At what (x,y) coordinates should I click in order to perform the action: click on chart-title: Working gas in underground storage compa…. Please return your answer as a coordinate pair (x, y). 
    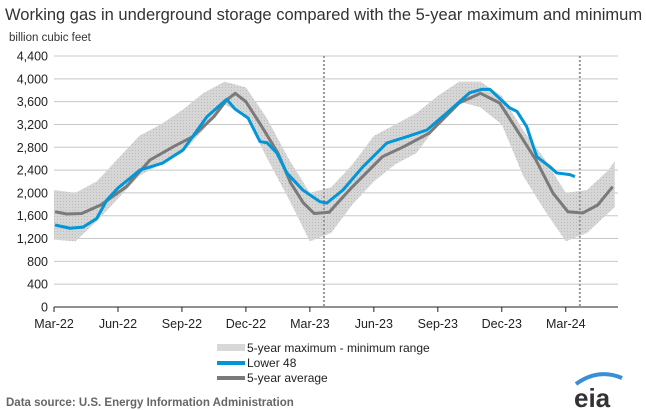
    Looking at the image, I should click on (324, 15).